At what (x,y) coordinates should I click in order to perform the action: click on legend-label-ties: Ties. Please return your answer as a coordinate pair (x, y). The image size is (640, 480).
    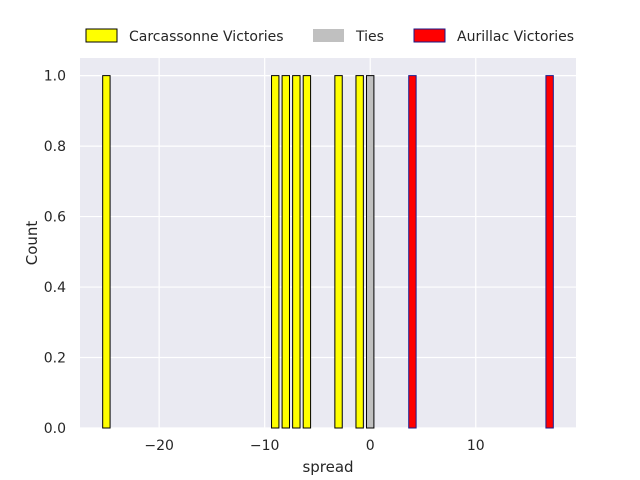
    Looking at the image, I should click on (369, 37).